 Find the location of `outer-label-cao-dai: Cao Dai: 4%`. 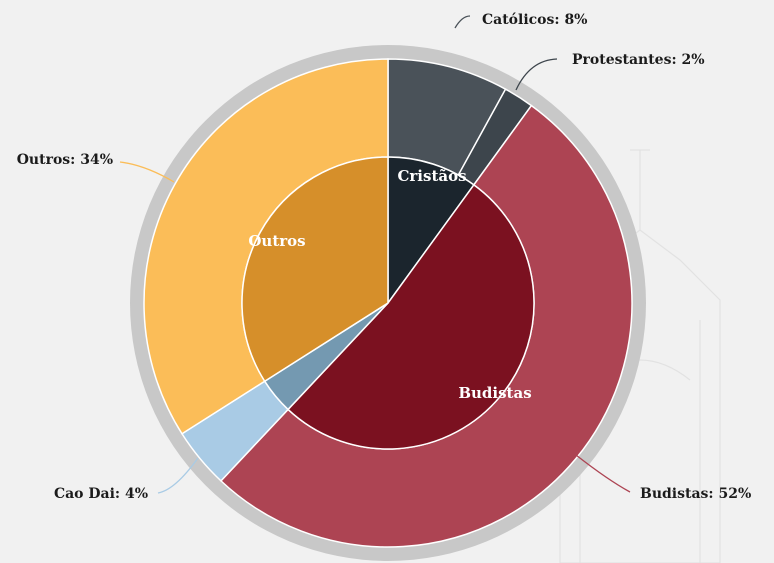

outer-label-cao-dai: Cao Dai: 4% is located at coordinates (101, 494).